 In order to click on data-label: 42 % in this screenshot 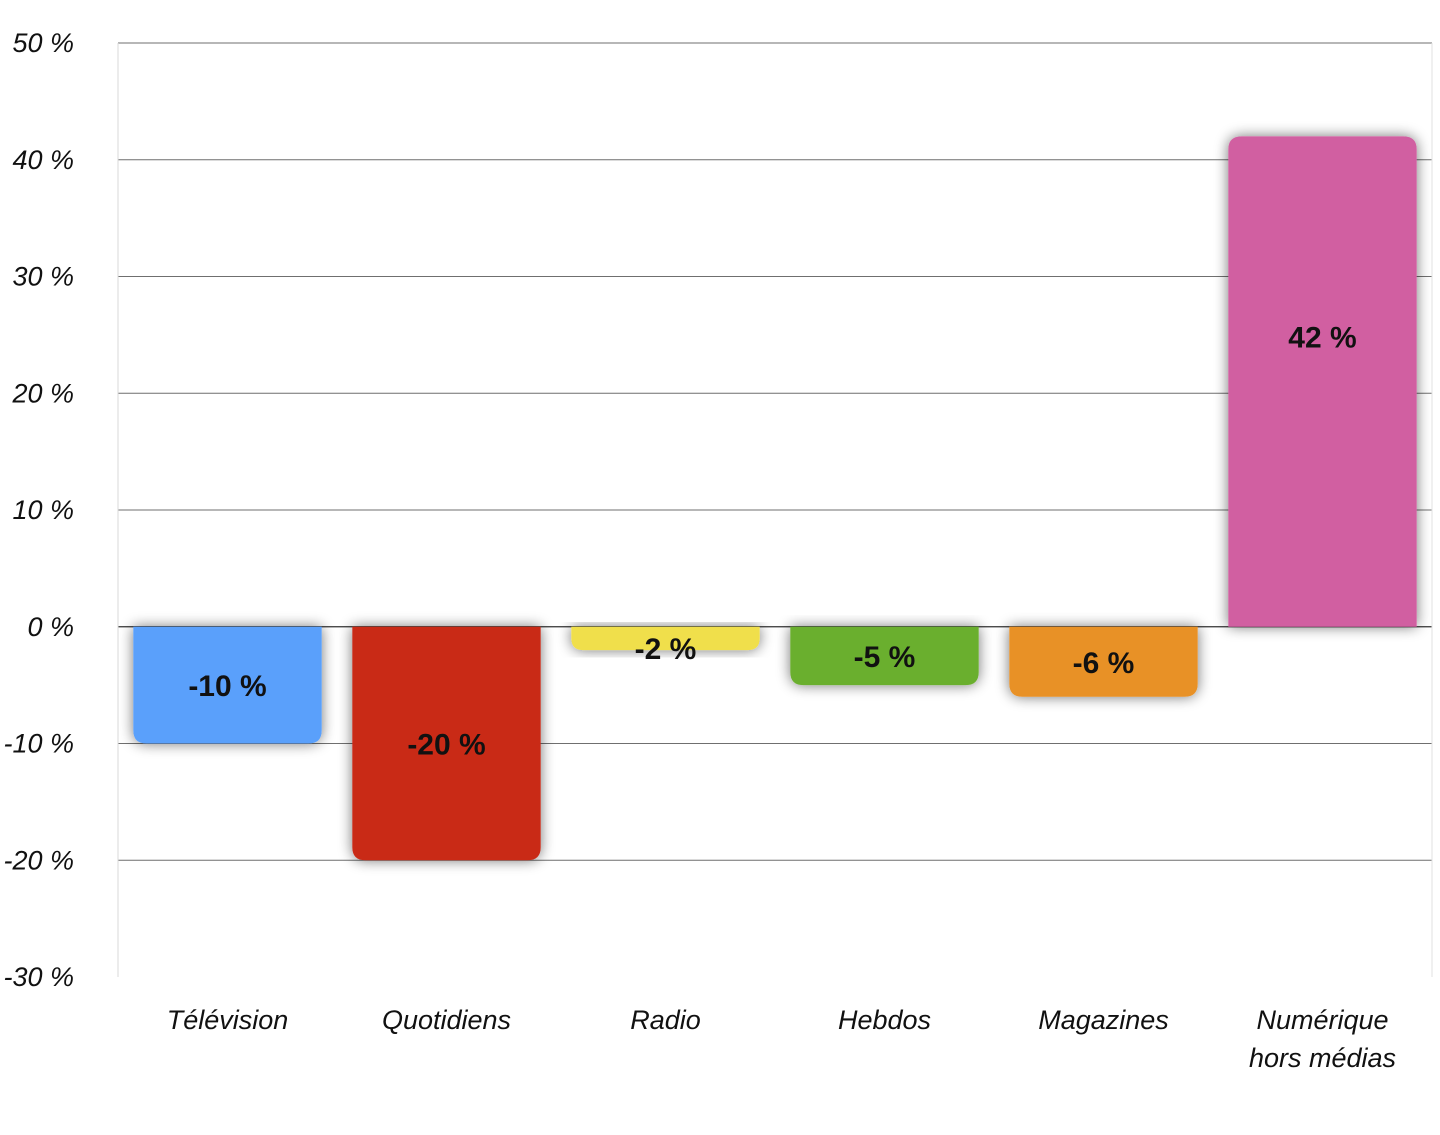, I will do `click(1322, 337)`.